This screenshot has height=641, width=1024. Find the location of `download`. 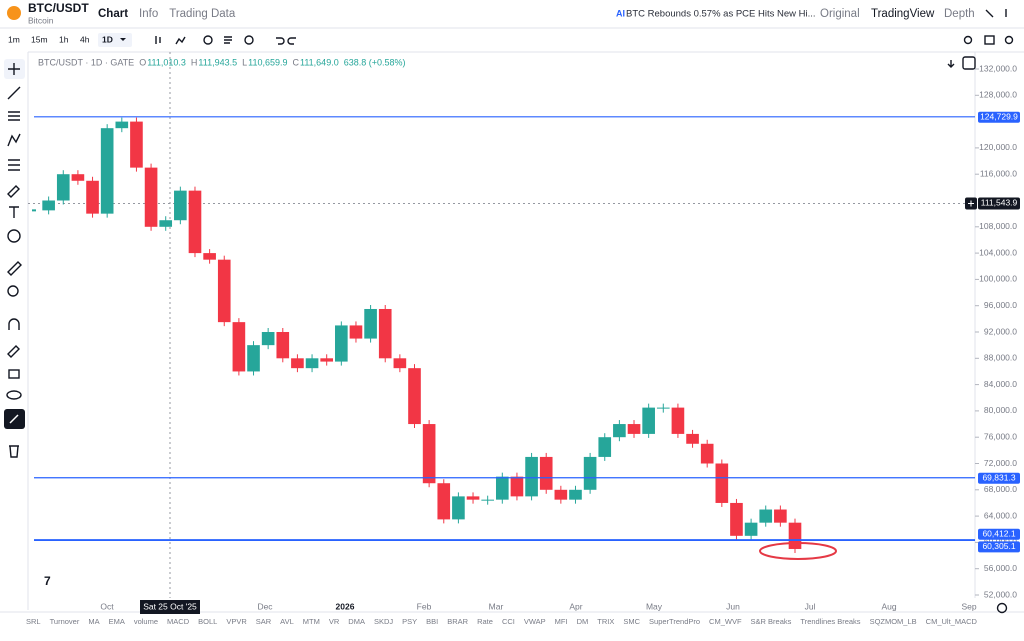

download is located at coordinates (951, 64).